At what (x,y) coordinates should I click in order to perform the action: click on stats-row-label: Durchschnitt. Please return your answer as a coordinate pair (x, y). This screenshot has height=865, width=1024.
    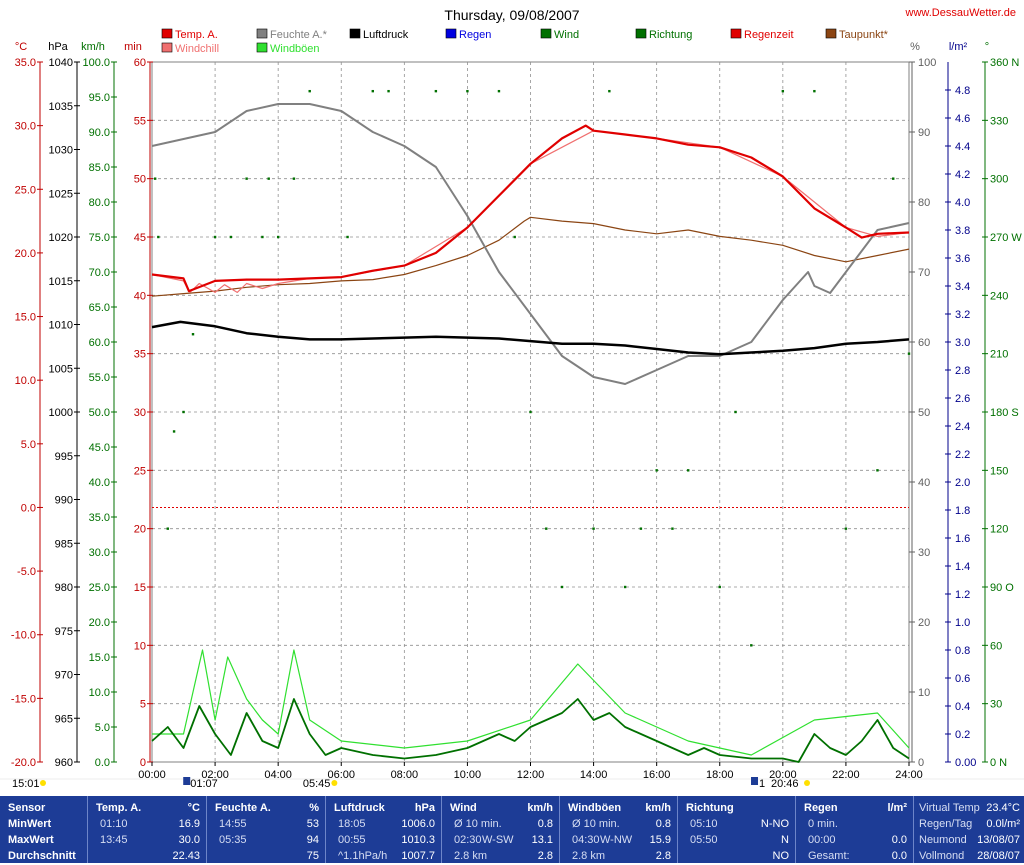
    Looking at the image, I should click on (42, 856).